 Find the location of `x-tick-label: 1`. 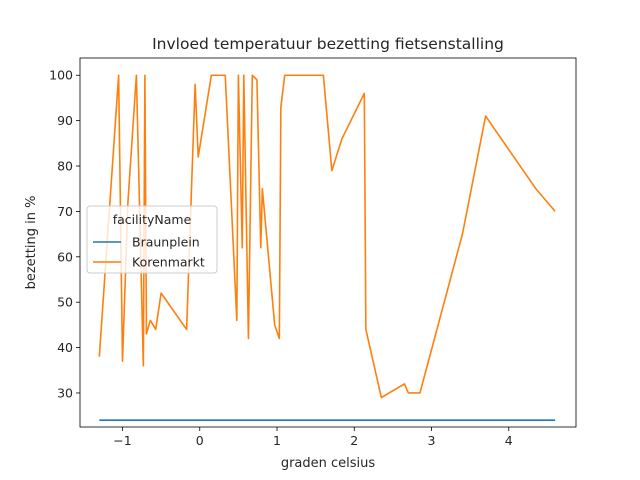

x-tick-label: 1 is located at coordinates (277, 440).